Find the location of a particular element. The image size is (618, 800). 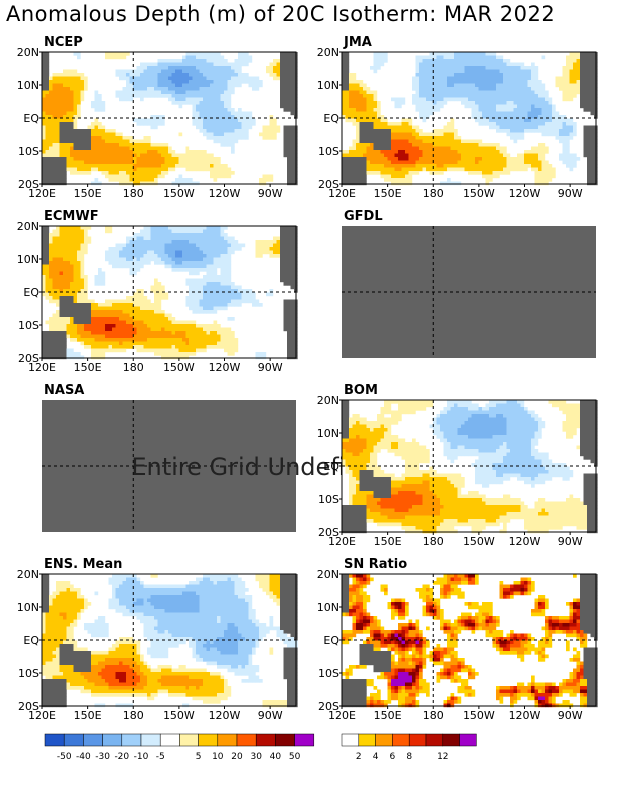

colorbar-label: 2 is located at coordinates (359, 757).